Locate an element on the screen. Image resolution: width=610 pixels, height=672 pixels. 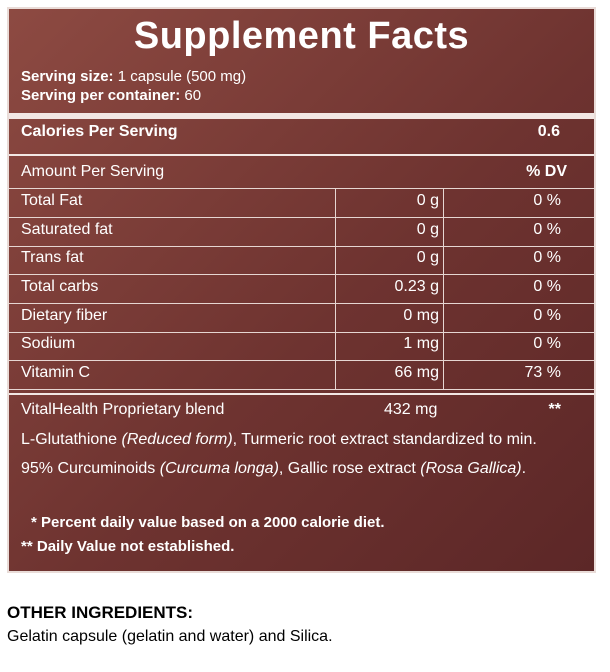
nutrient-name: Sodium is located at coordinates (48, 343).